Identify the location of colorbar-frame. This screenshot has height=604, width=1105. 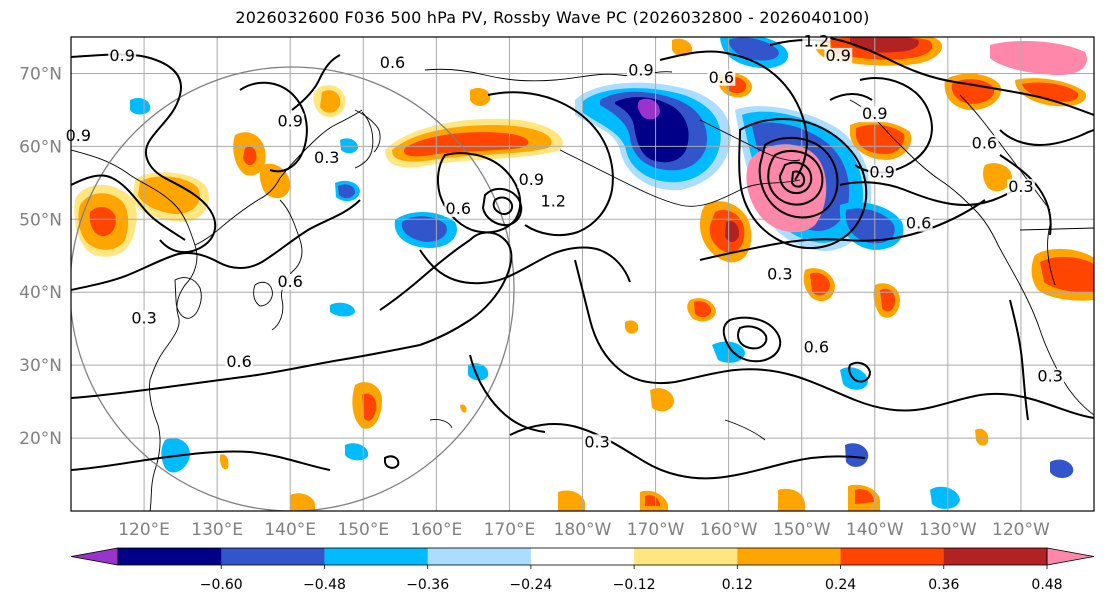
(582, 556).